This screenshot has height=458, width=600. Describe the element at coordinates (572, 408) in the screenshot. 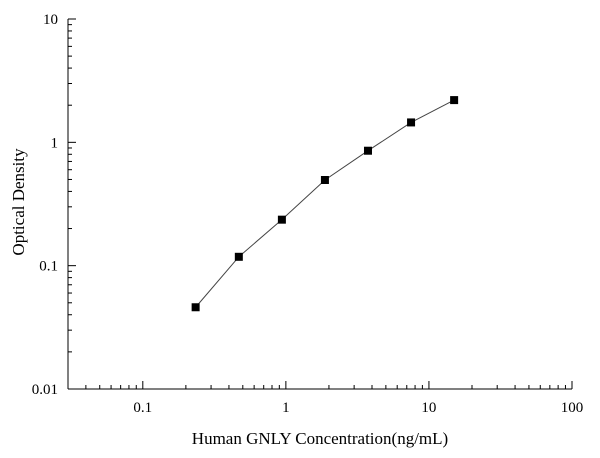

I see `x-tick-label: 100` at that location.